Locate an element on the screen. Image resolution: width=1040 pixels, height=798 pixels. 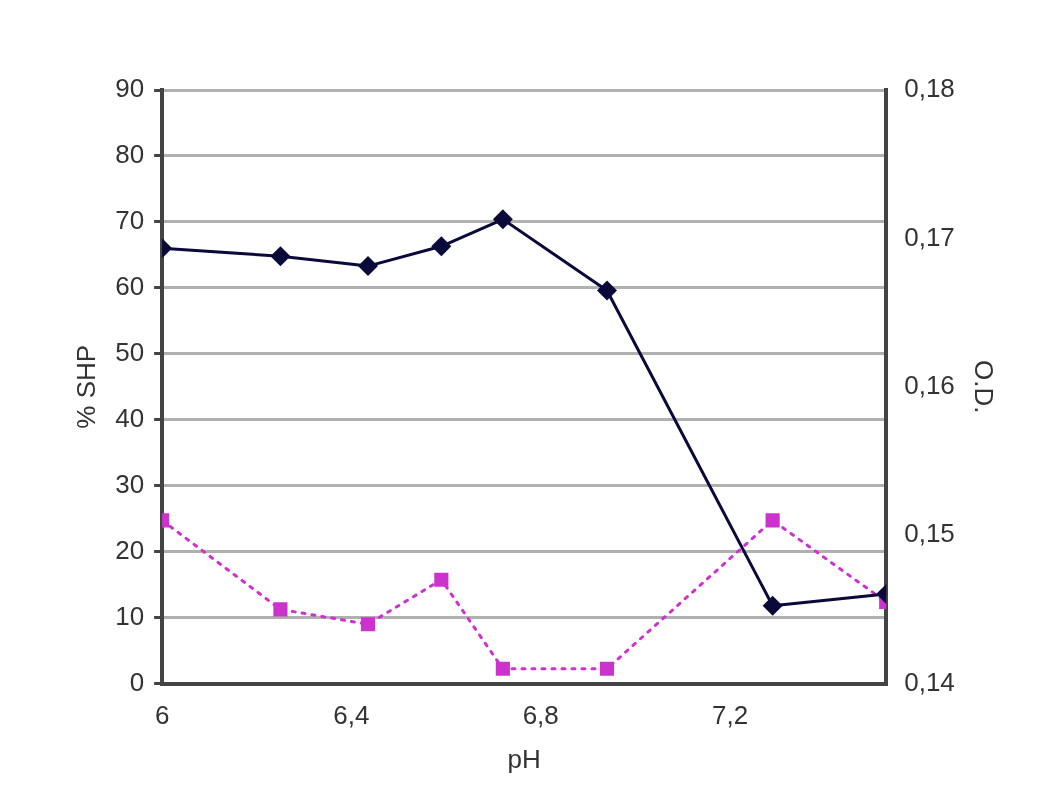
y-tick-label: 0 is located at coordinates (137, 681).